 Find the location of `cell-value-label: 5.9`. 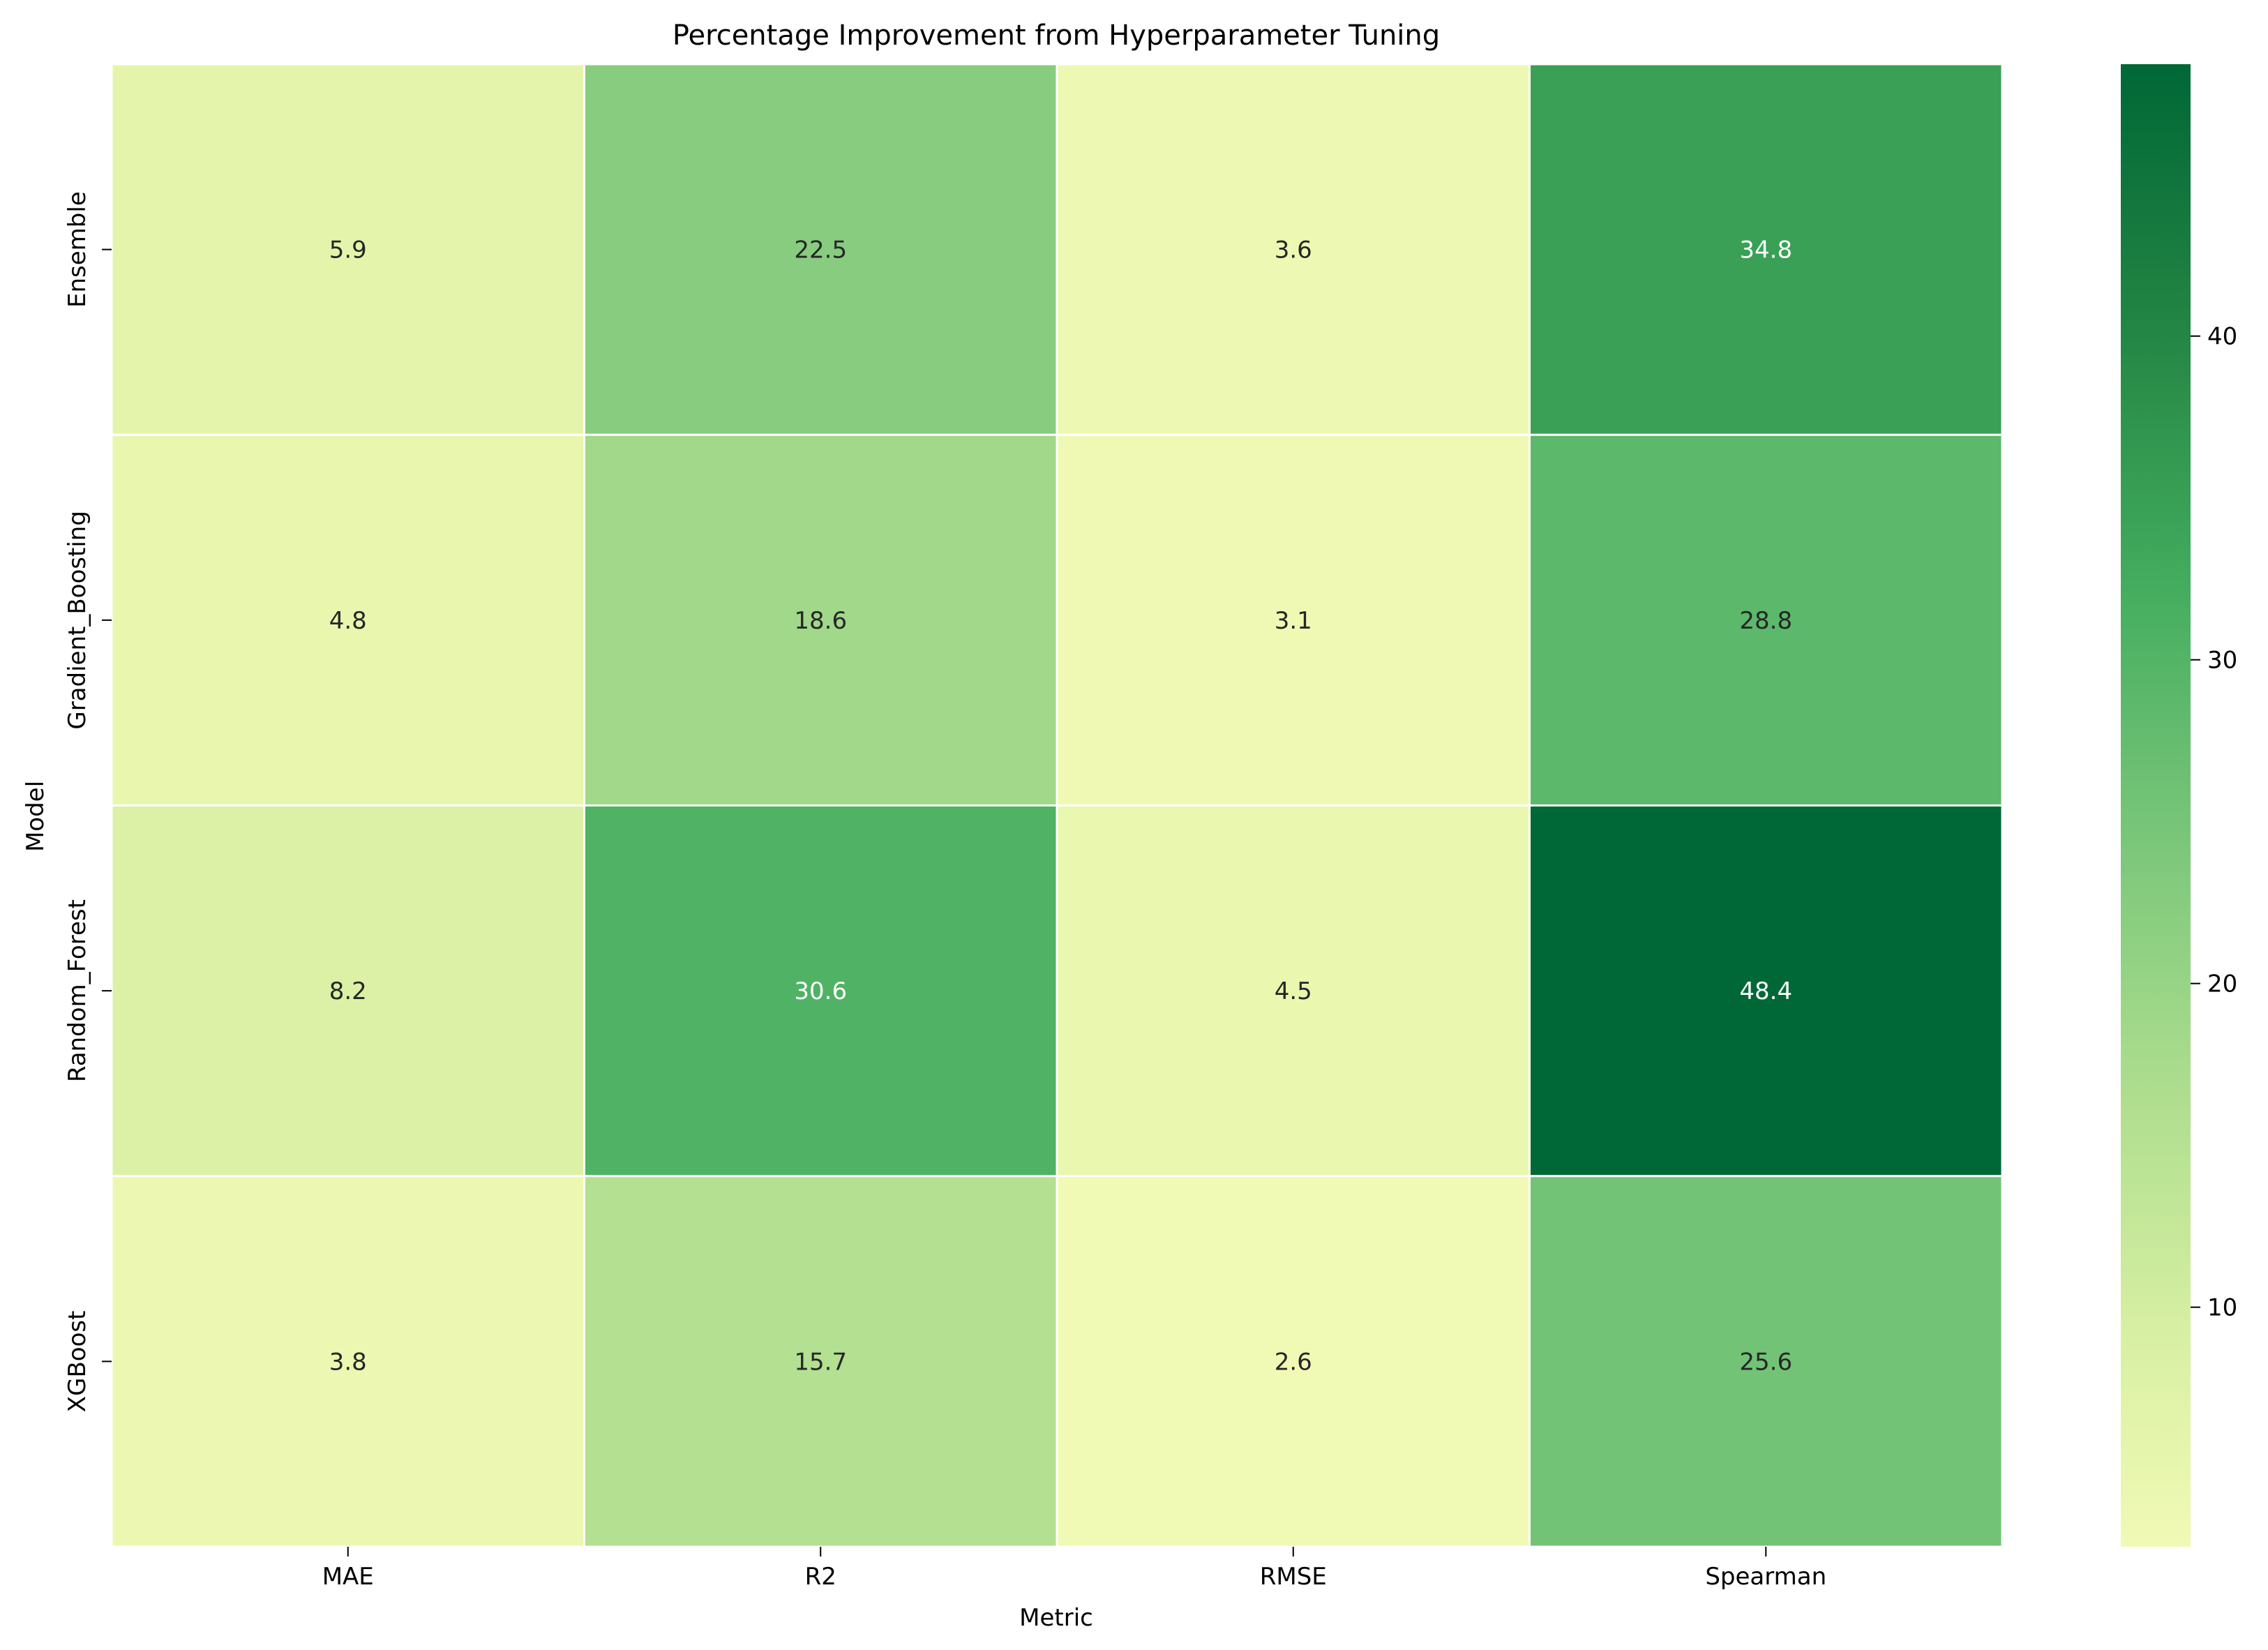

cell-value-label: 5.9 is located at coordinates (348, 251).